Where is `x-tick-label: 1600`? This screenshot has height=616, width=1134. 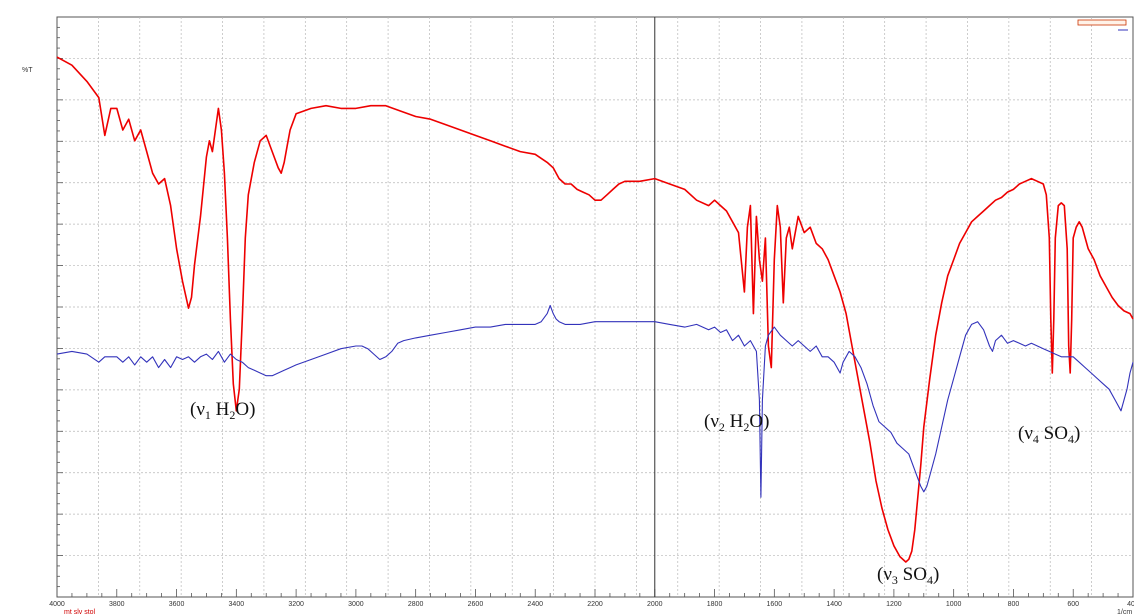 x-tick-label: 1600 is located at coordinates (775, 604).